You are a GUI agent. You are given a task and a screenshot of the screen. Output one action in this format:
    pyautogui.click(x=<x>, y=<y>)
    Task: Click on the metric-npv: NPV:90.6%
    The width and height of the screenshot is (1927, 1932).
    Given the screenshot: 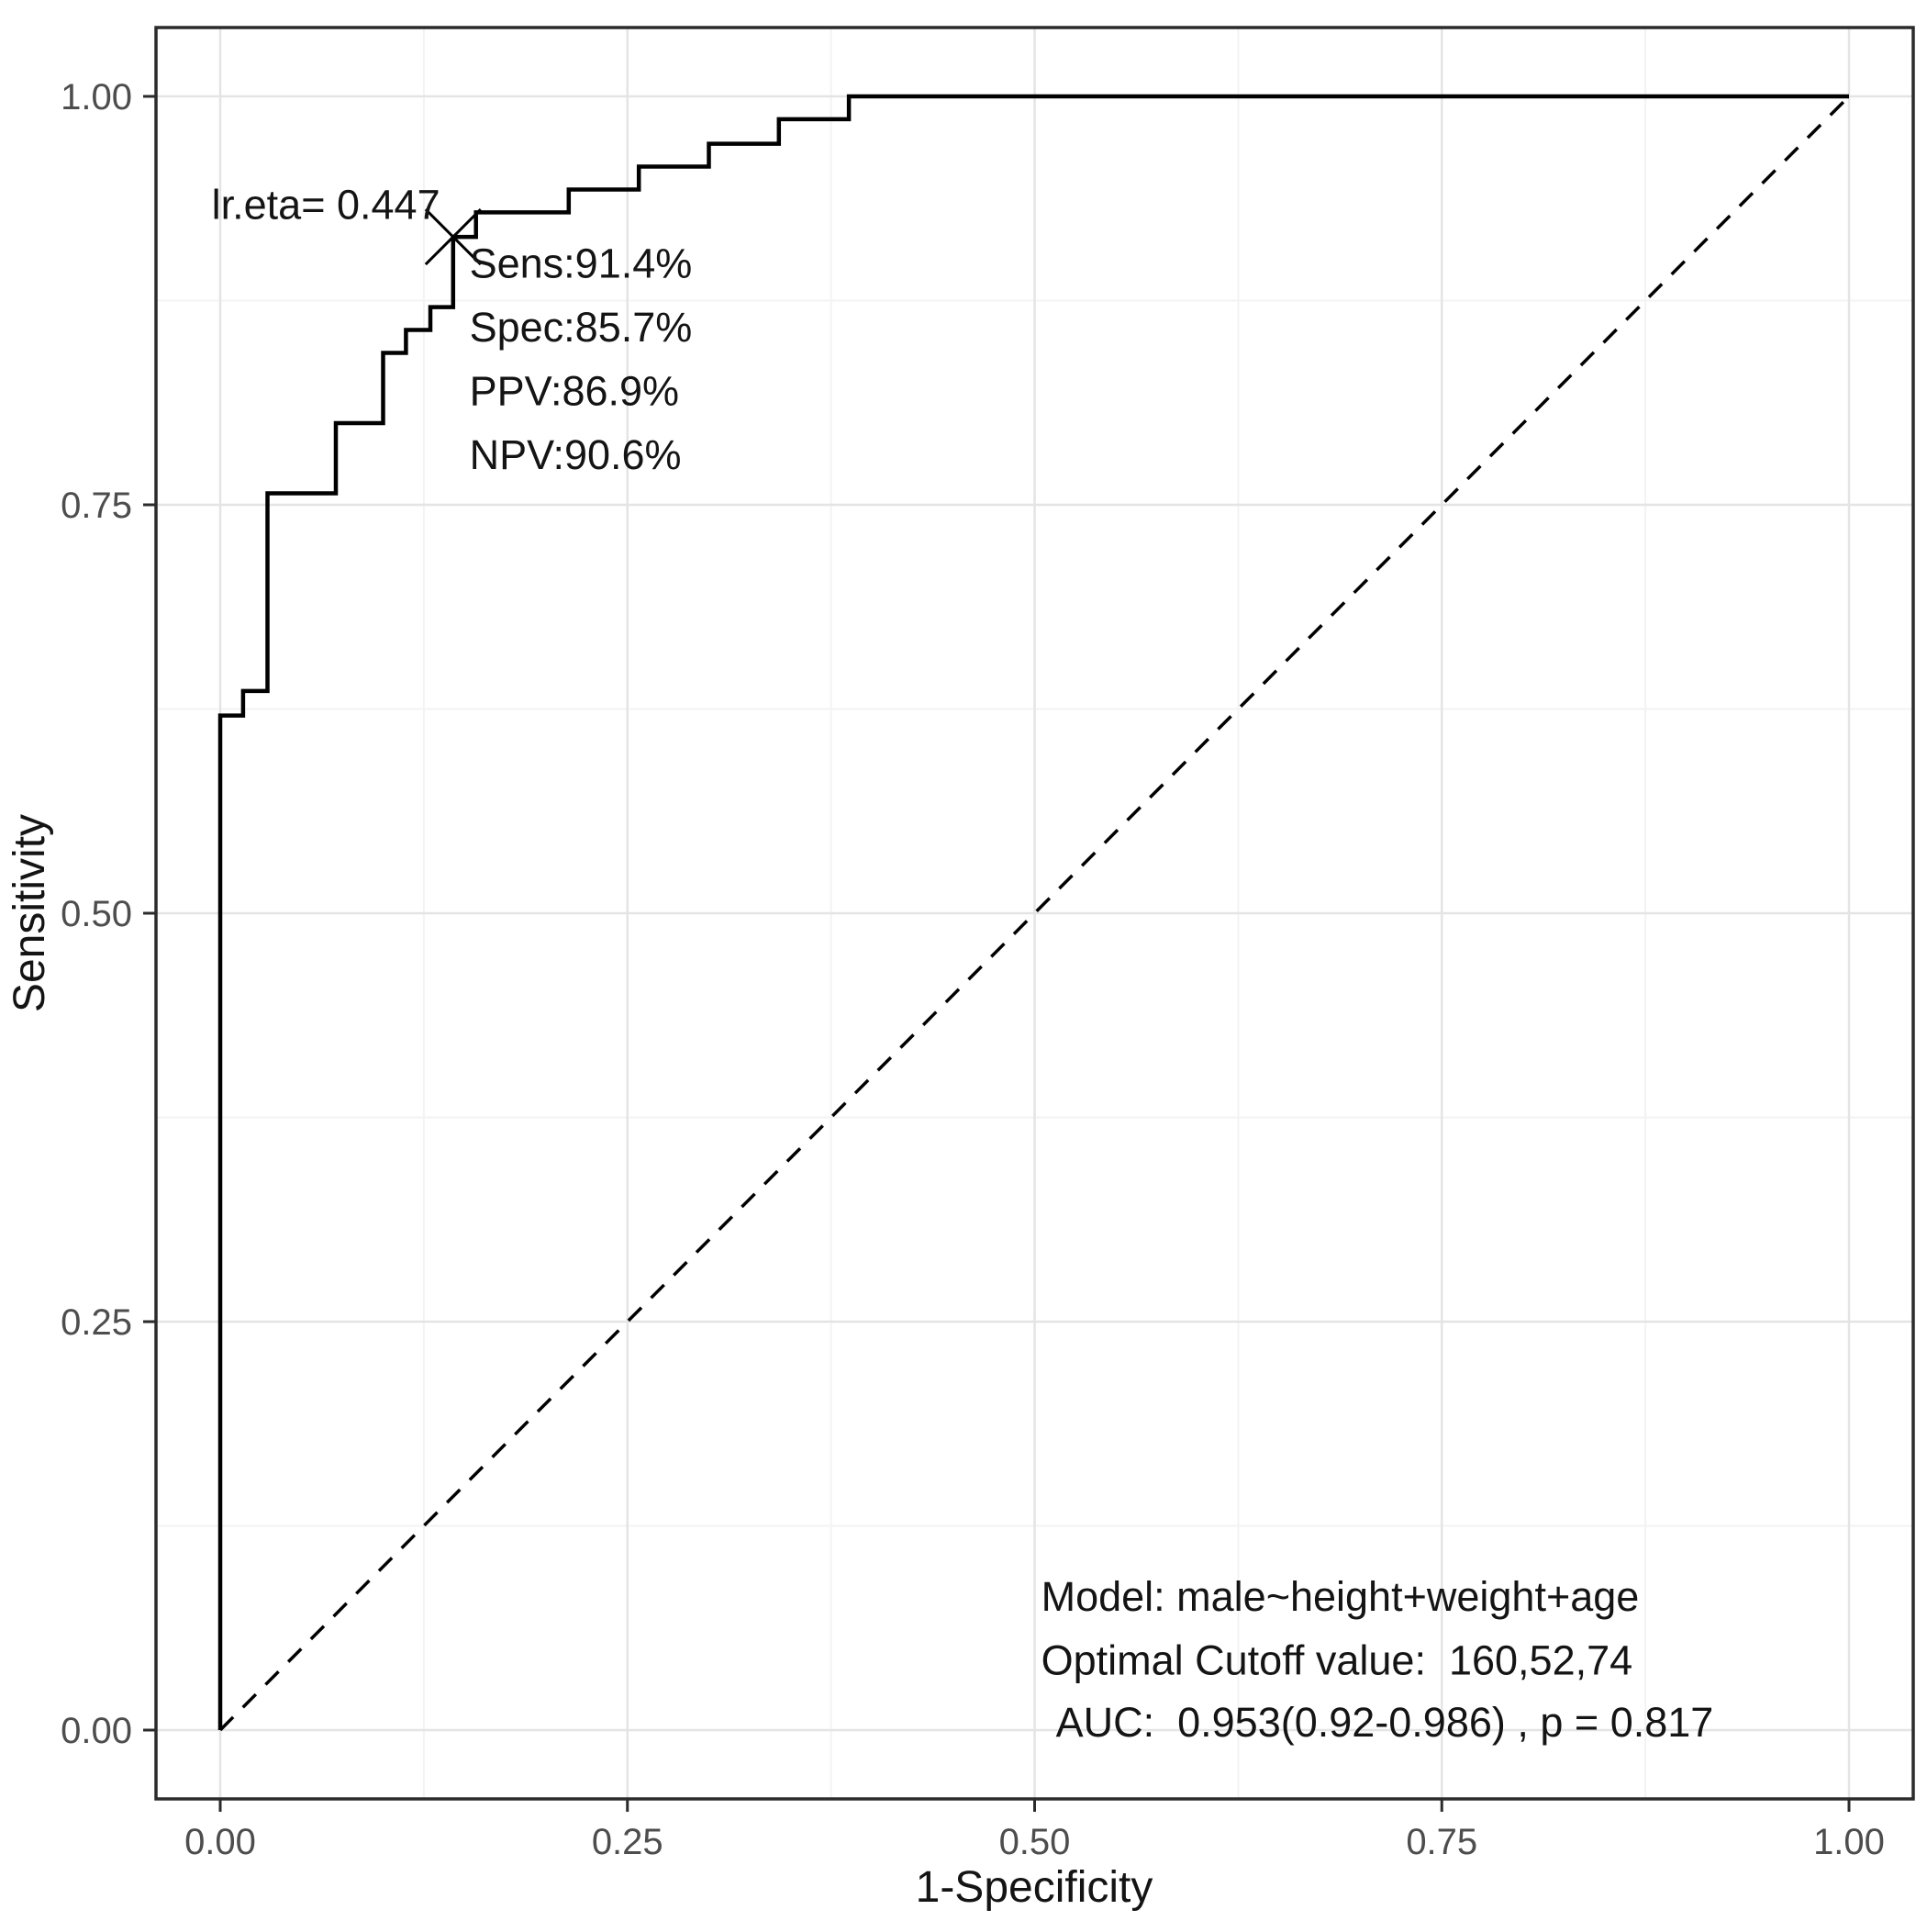 What is the action you would take?
    pyautogui.click(x=576, y=454)
    